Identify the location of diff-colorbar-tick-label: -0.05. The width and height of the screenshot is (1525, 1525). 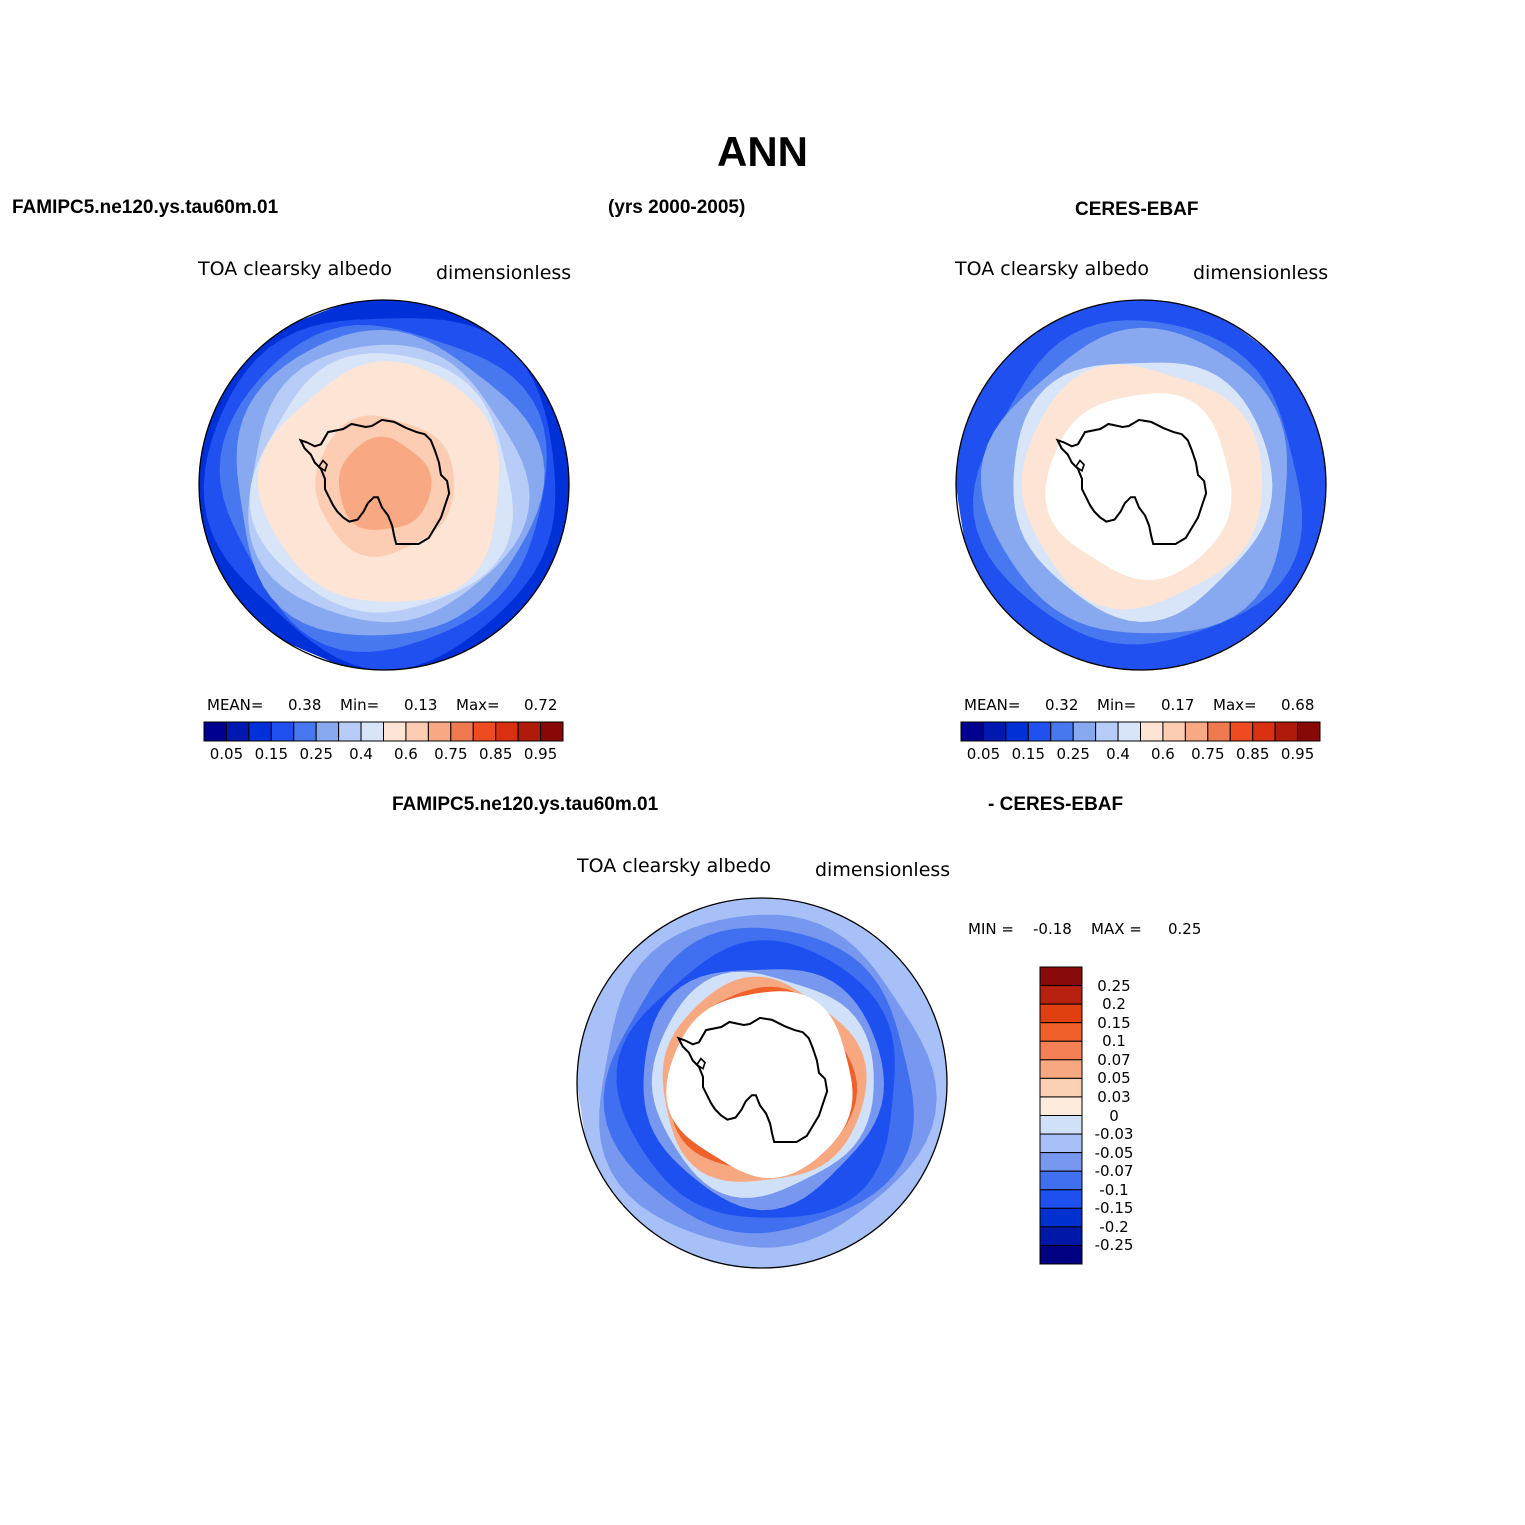
(1114, 1152).